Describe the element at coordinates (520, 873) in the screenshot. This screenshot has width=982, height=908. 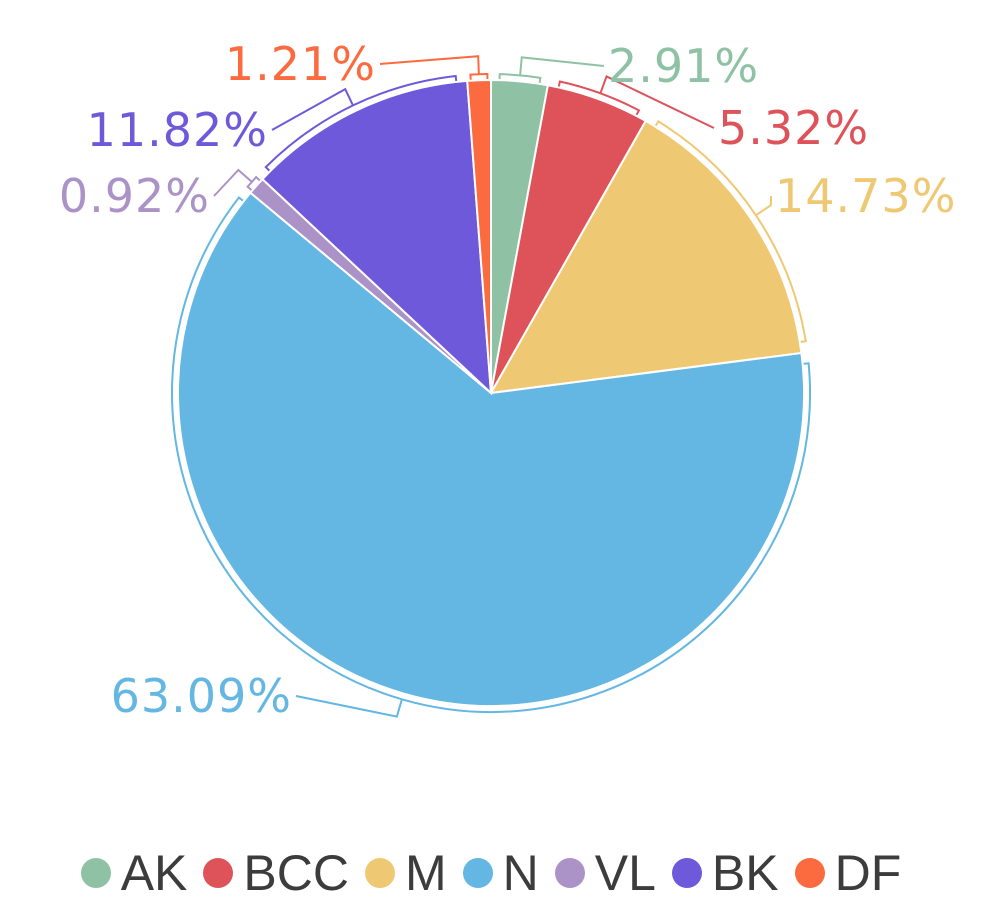
I see `legend-label: N` at that location.